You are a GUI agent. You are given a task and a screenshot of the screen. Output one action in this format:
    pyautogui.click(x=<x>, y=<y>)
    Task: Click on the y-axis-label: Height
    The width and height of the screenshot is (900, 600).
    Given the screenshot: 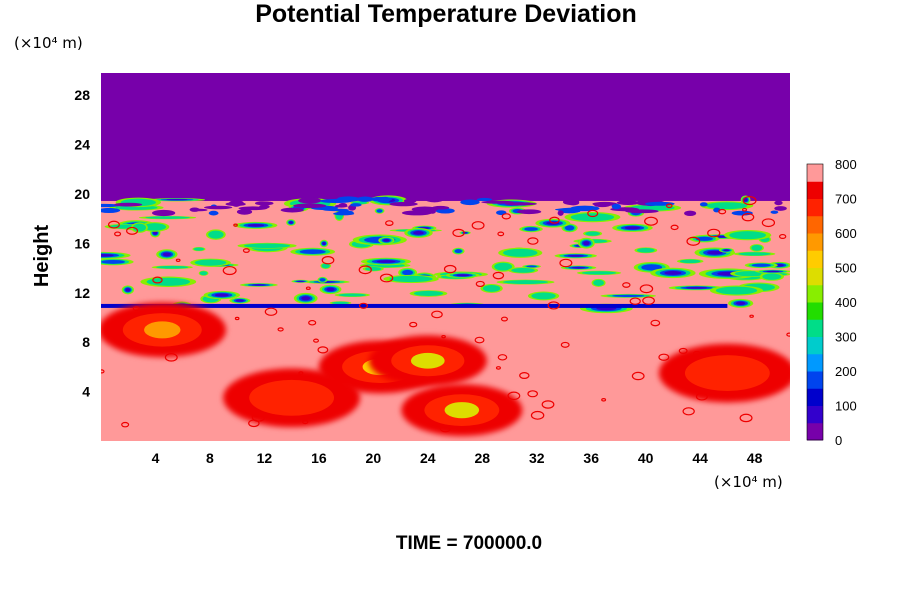 What is the action you would take?
    pyautogui.click(x=42, y=256)
    